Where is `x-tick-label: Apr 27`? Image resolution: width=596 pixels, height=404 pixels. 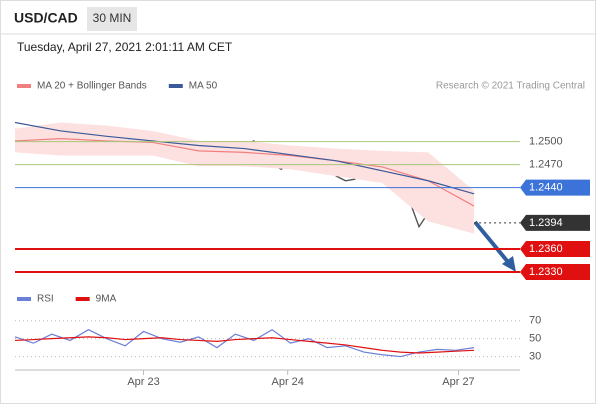
x-tick-label: Apr 27 is located at coordinates (458, 382).